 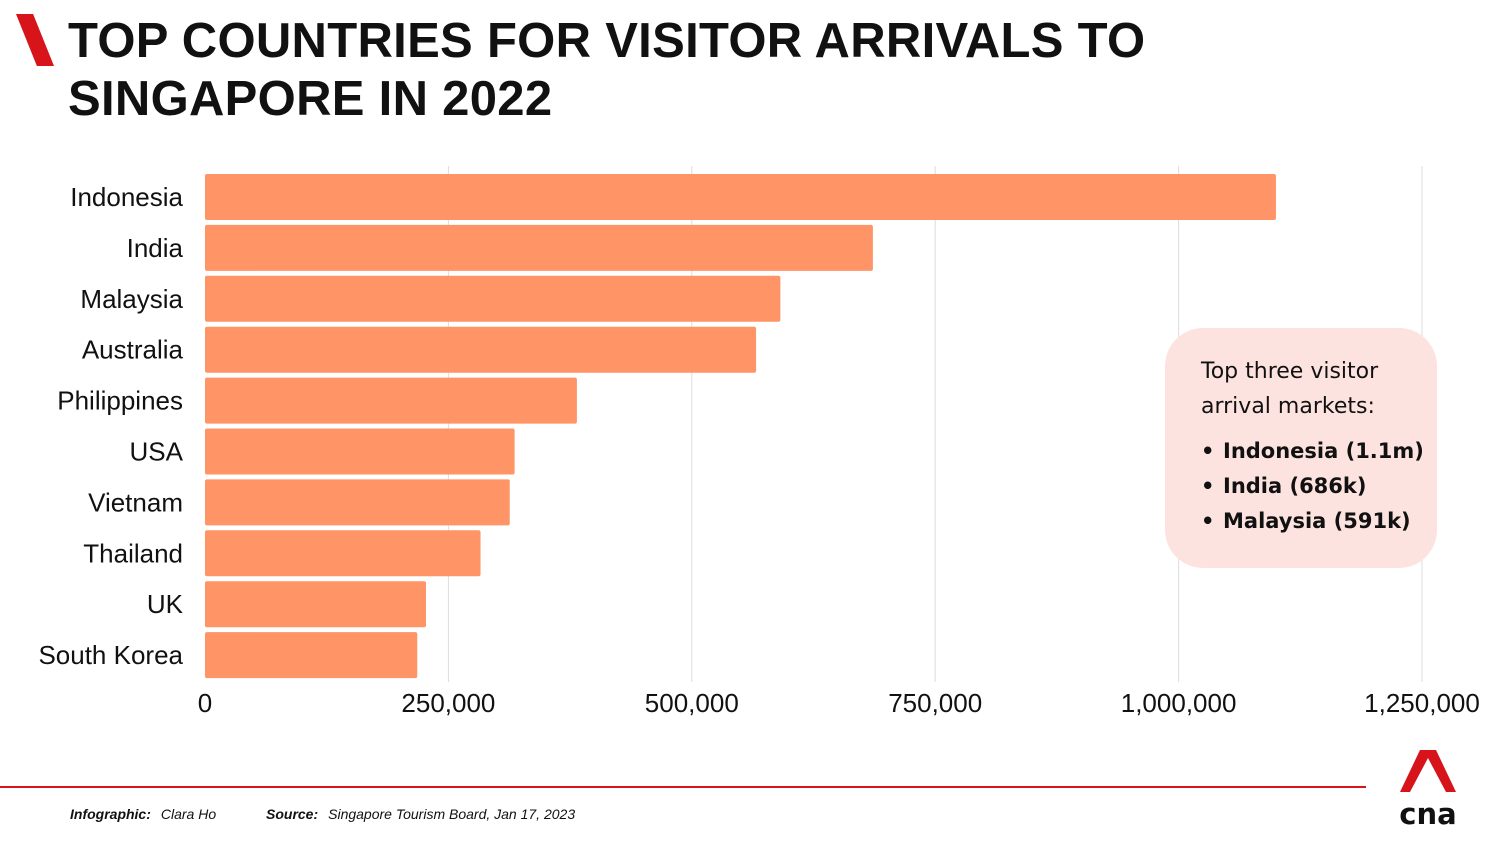 I want to click on callout-item: • Indonesia (1.1m), so click(x=1312, y=451).